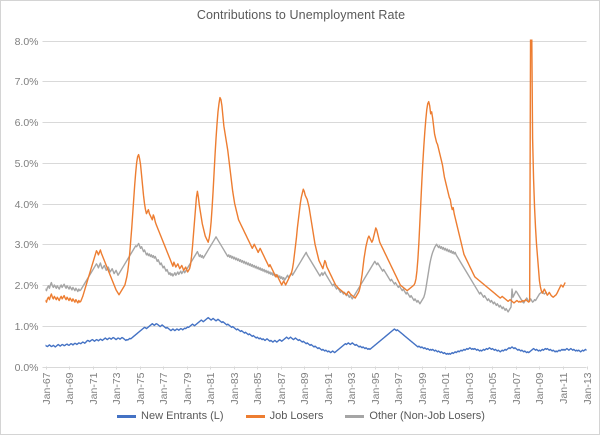 This screenshot has height=435, width=600. Describe the element at coordinates (211, 388) in the screenshot. I see `x-axis-tick-label: Jan-81` at that location.